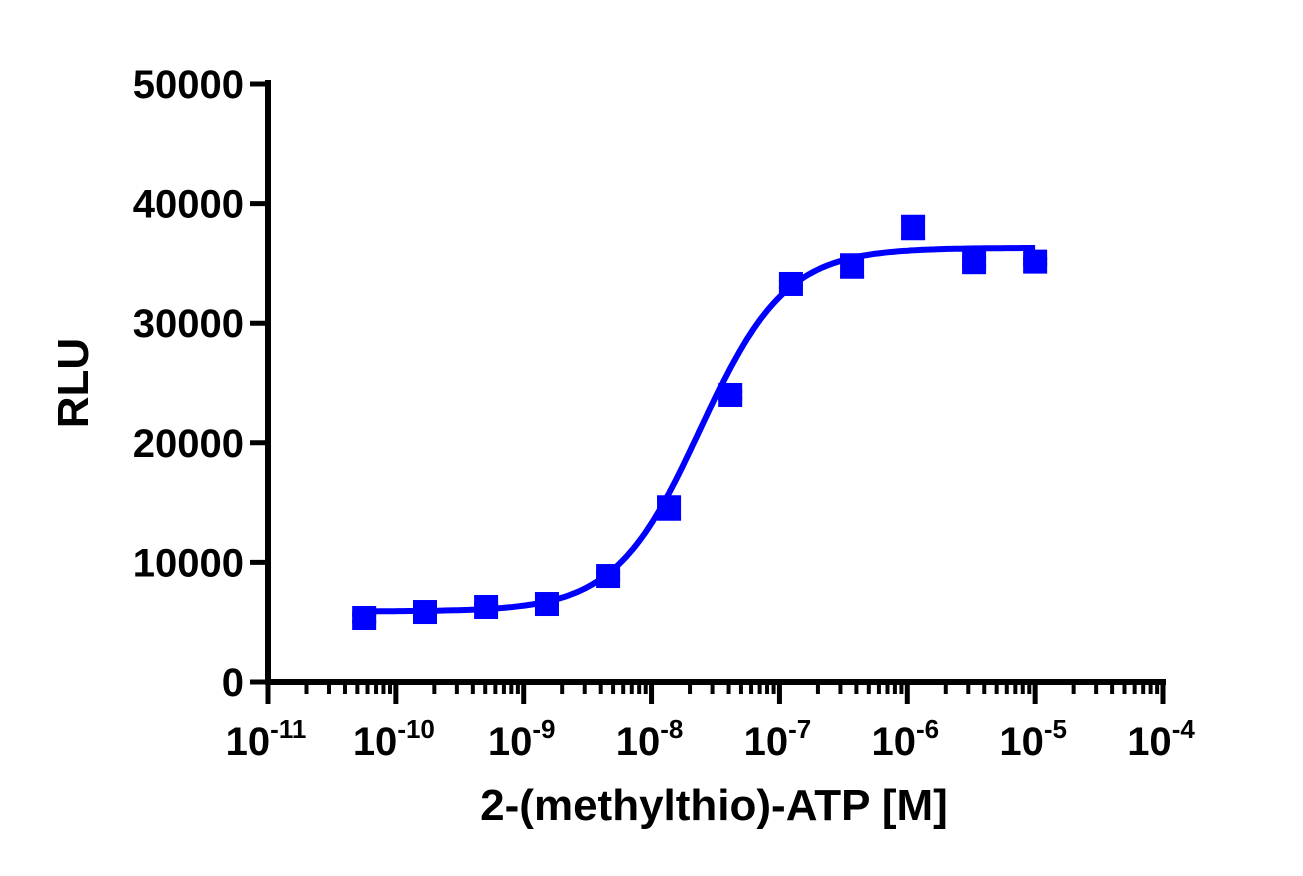  What do you see at coordinates (188, 563) in the screenshot?
I see `y-tick-label: 10000` at bounding box center [188, 563].